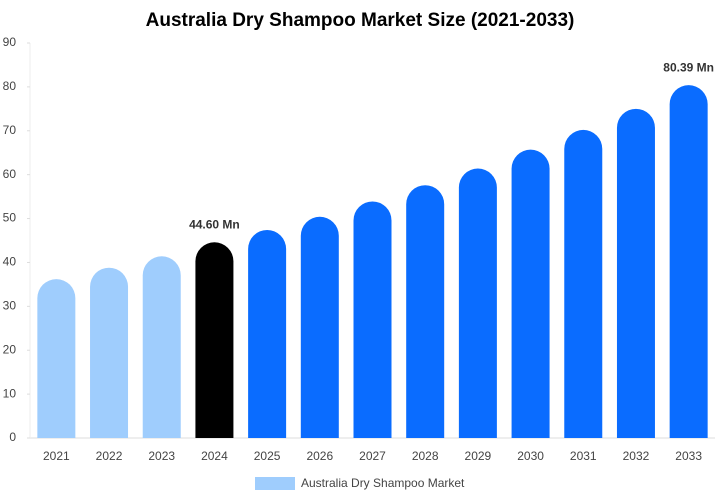 The width and height of the screenshot is (720, 500). I want to click on y-tick-label: 0, so click(12, 437).